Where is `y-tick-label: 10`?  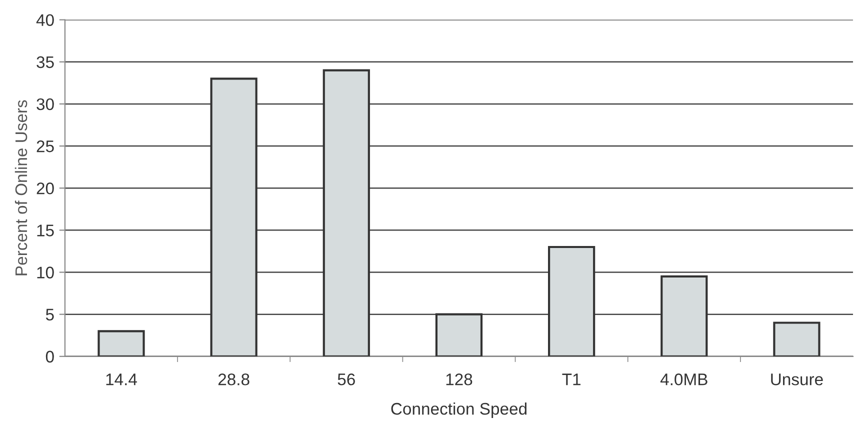 y-tick-label: 10 is located at coordinates (45, 272).